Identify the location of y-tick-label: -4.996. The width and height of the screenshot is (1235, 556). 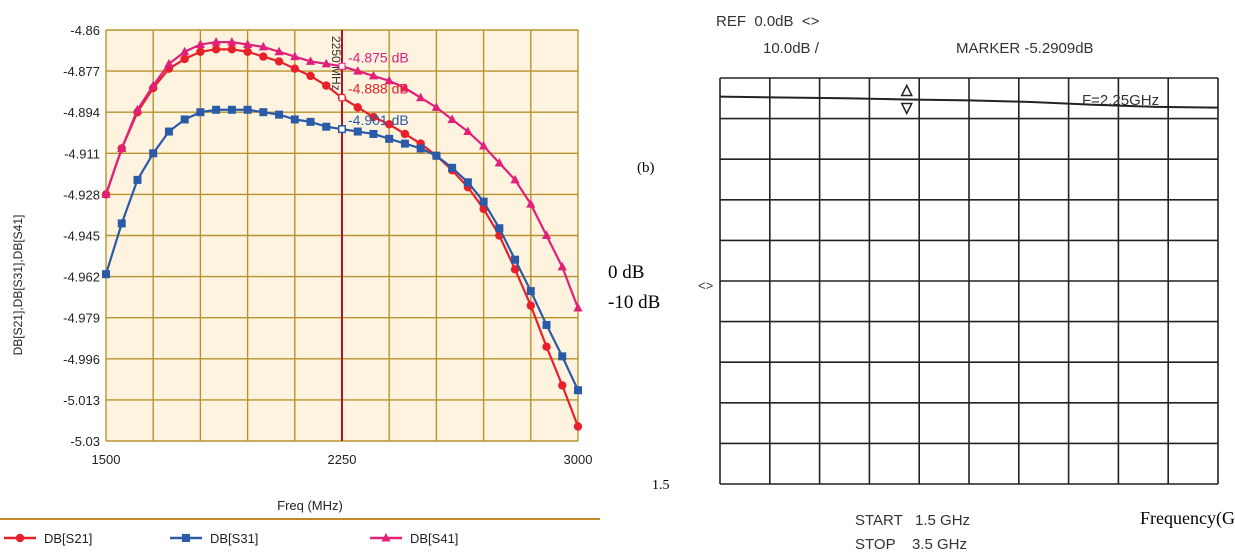
(81, 359).